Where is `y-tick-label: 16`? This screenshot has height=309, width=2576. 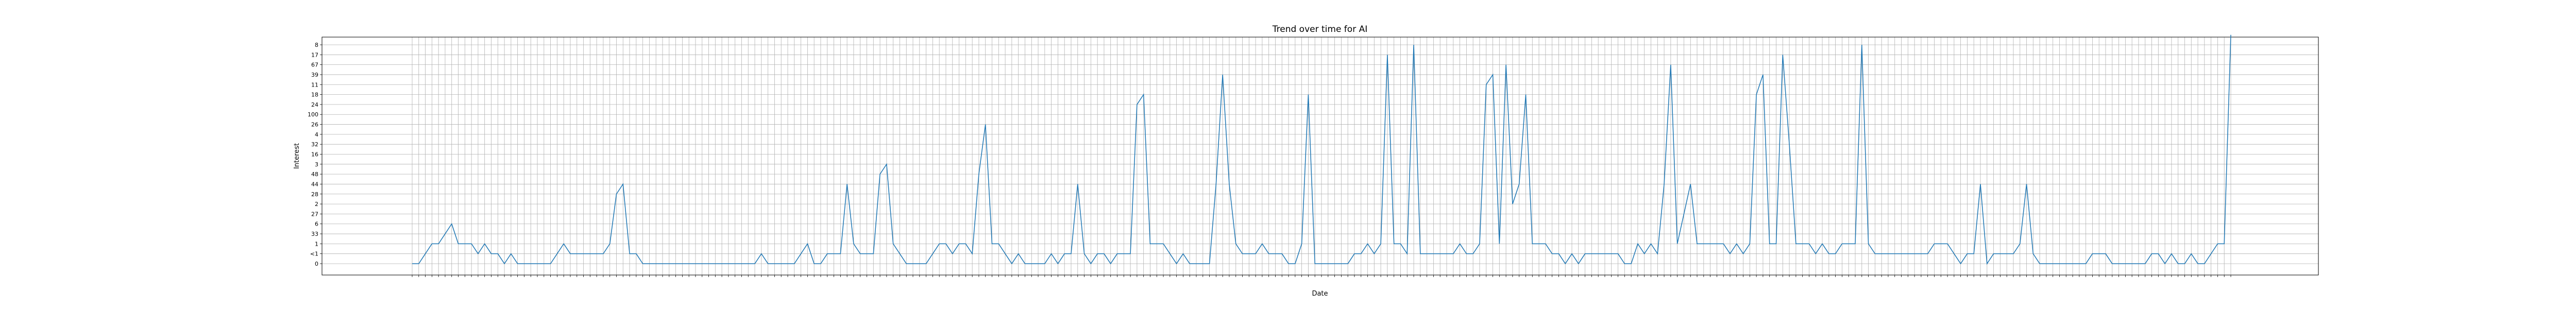 y-tick-label: 16 is located at coordinates (314, 154).